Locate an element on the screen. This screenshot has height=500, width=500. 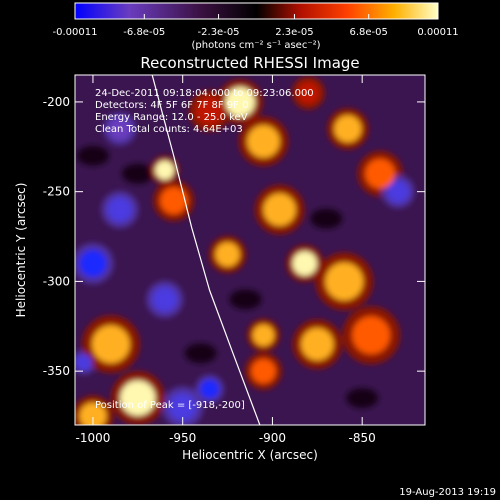
y-axis-label: Heliocentric Y (arcsec) is located at coordinates (21, 250).